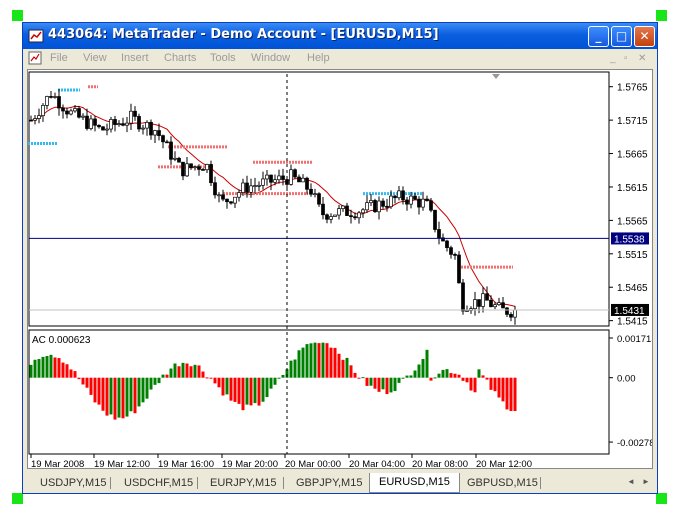 The height and width of the screenshot is (514, 679). I want to click on horizontal-level-badge, so click(630, 238).